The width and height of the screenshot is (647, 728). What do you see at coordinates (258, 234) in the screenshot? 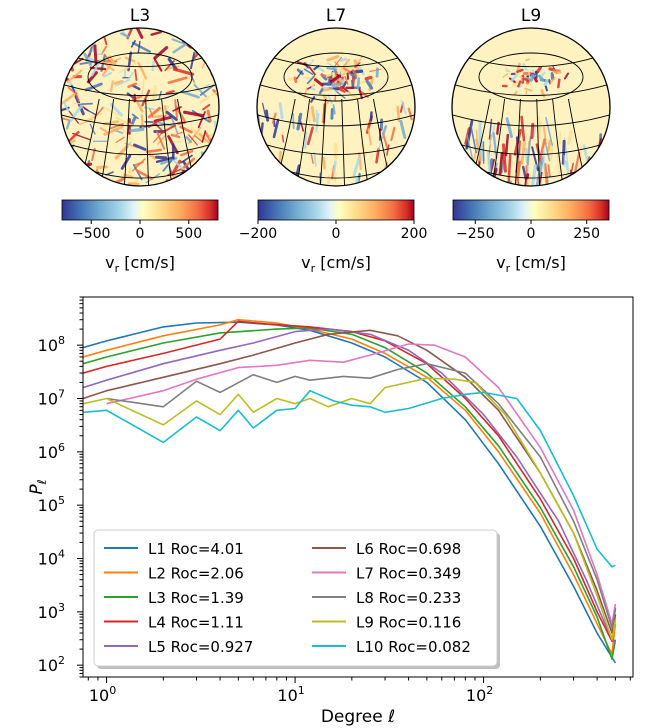
I see `colorbar-tick-label: −200` at bounding box center [258, 234].